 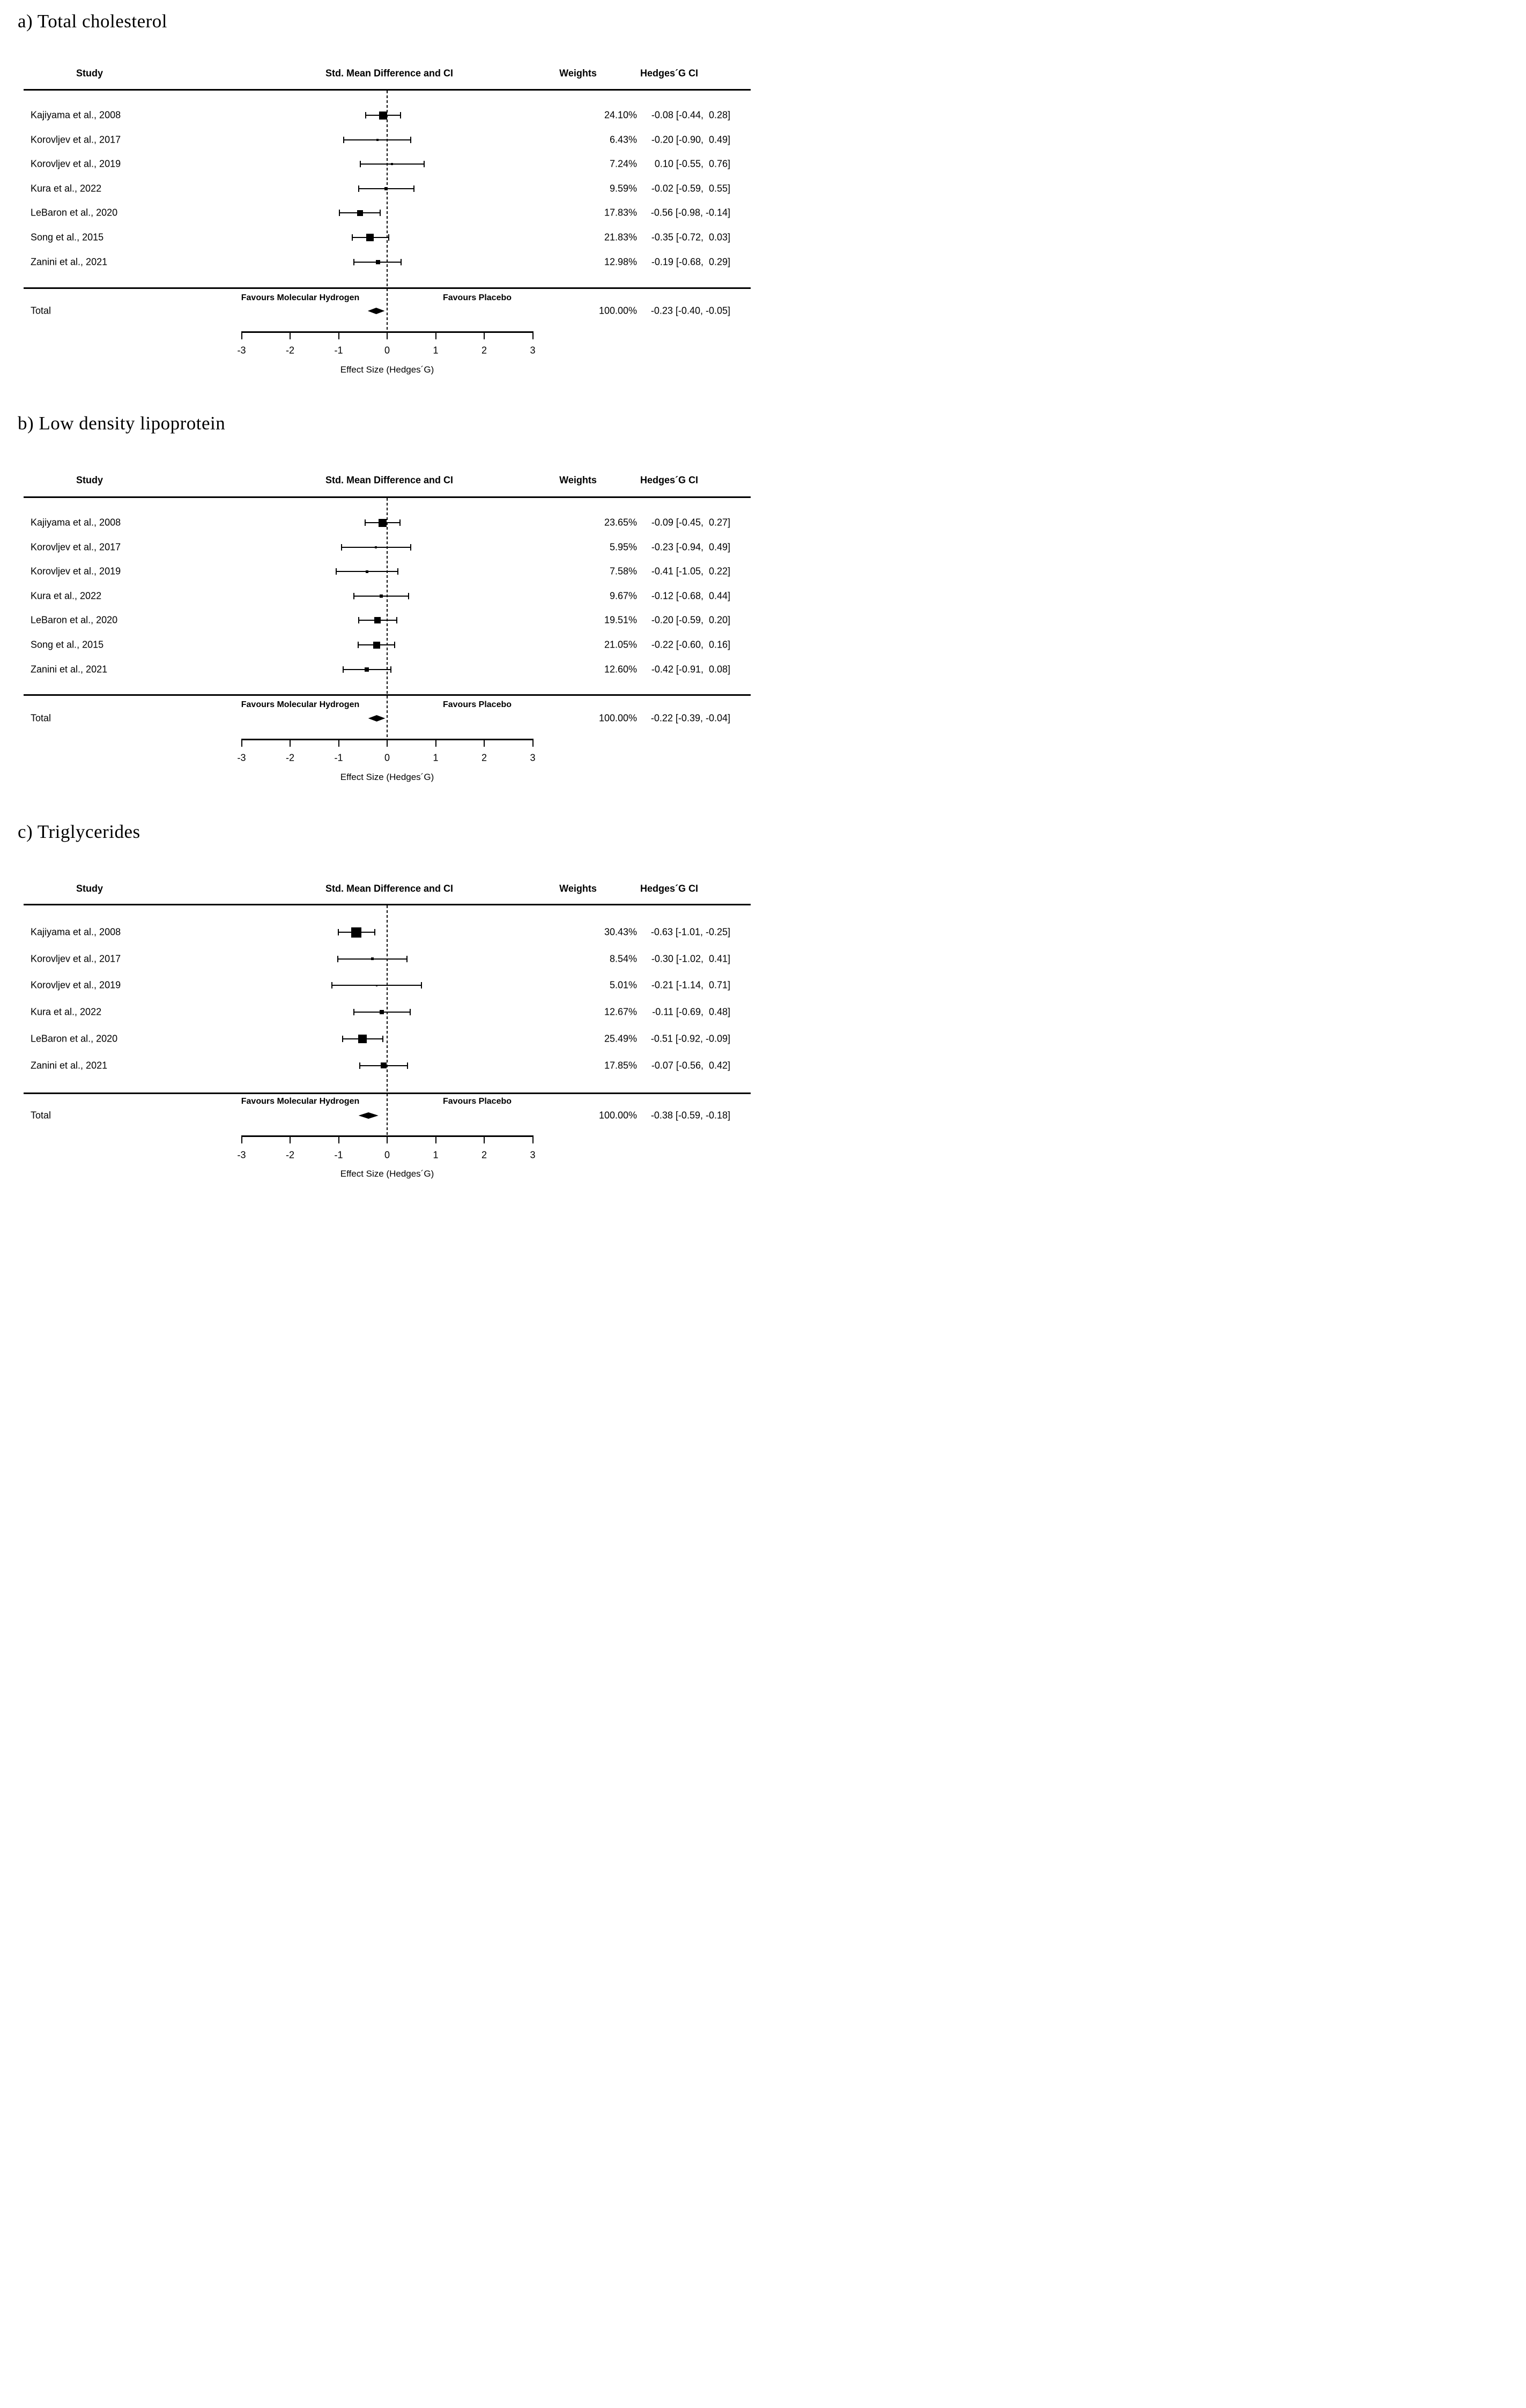 I want to click on pooled-diamond, so click(x=377, y=718).